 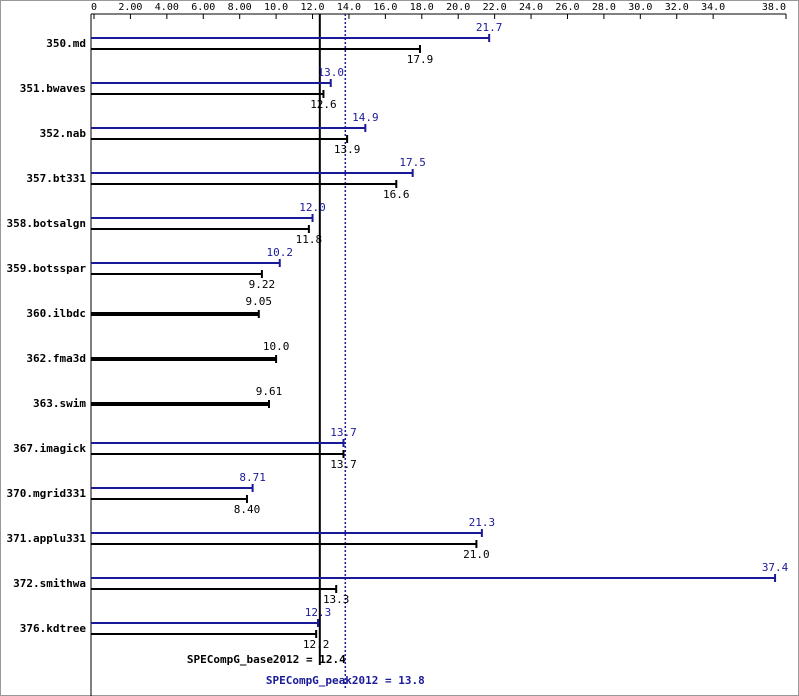 I want to click on category-label: 362.fma3d, so click(x=56, y=358).